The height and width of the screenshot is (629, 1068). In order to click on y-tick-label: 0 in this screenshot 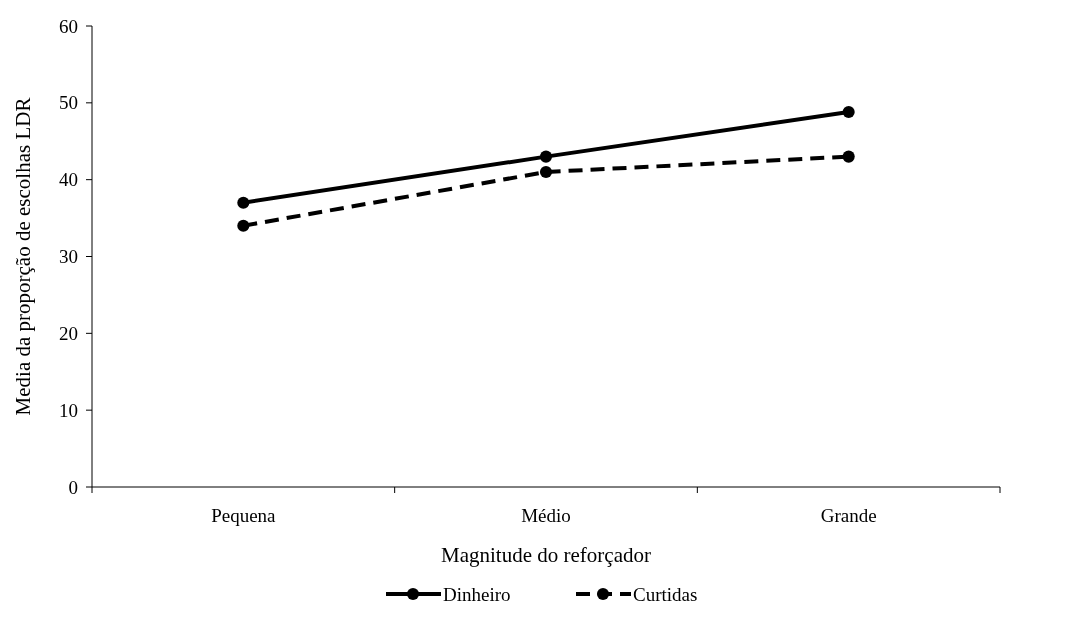, I will do `click(73, 487)`.